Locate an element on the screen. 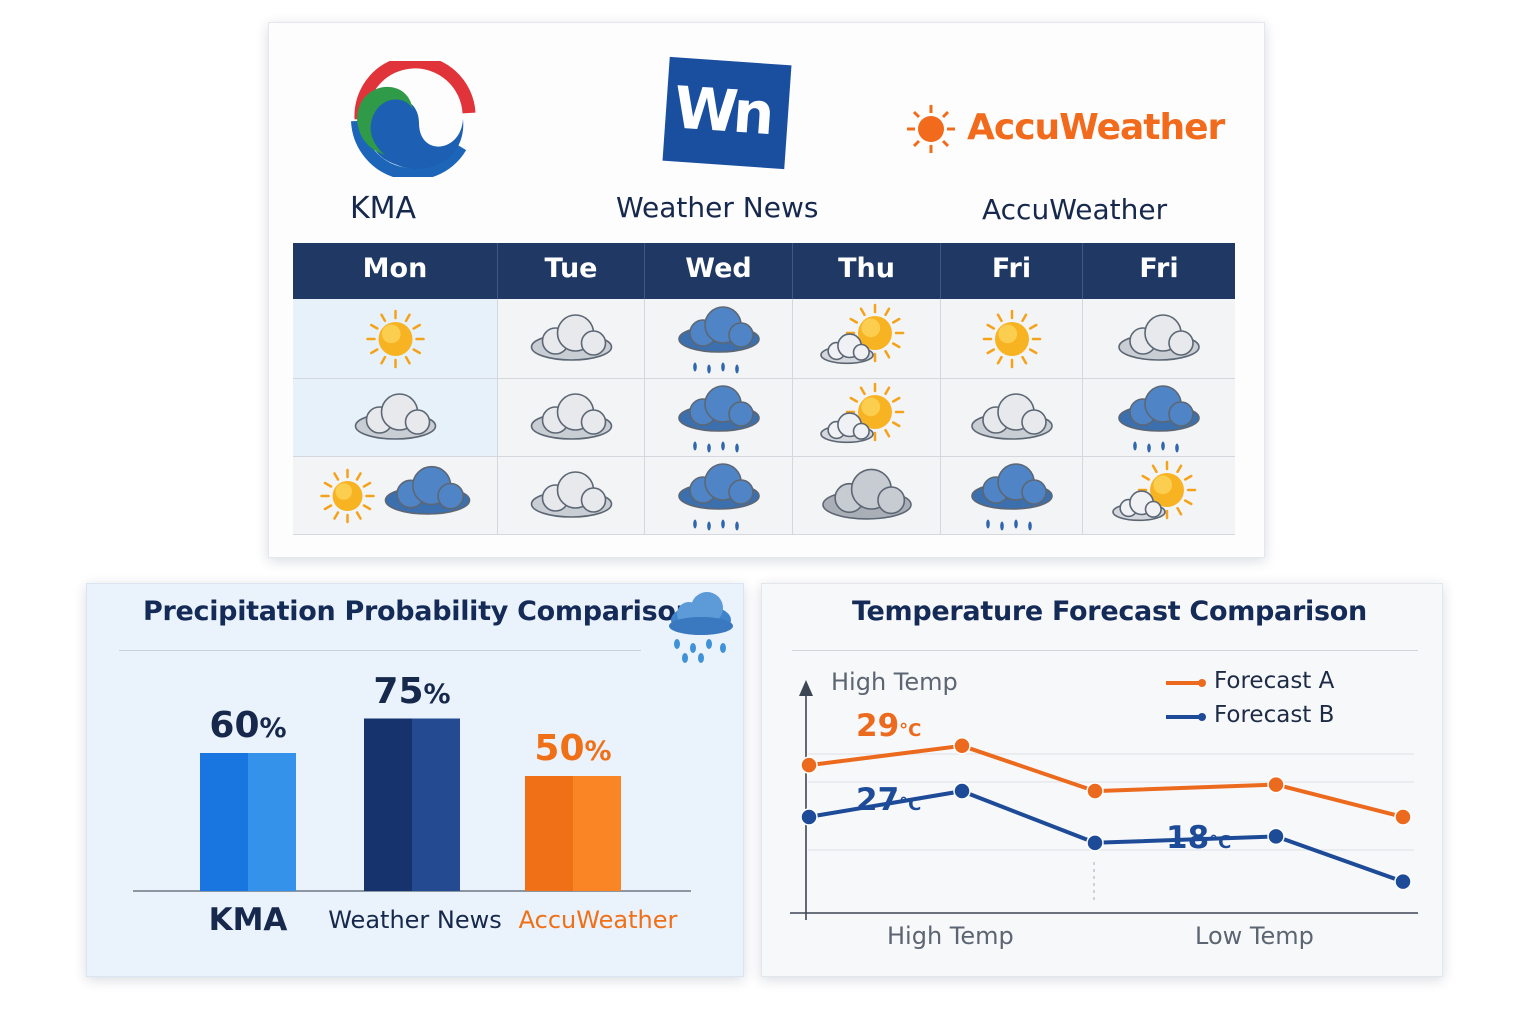 The image size is (1536, 1024). temperature-chart-title: Temperature Forecast Comparison is located at coordinates (1109, 611).